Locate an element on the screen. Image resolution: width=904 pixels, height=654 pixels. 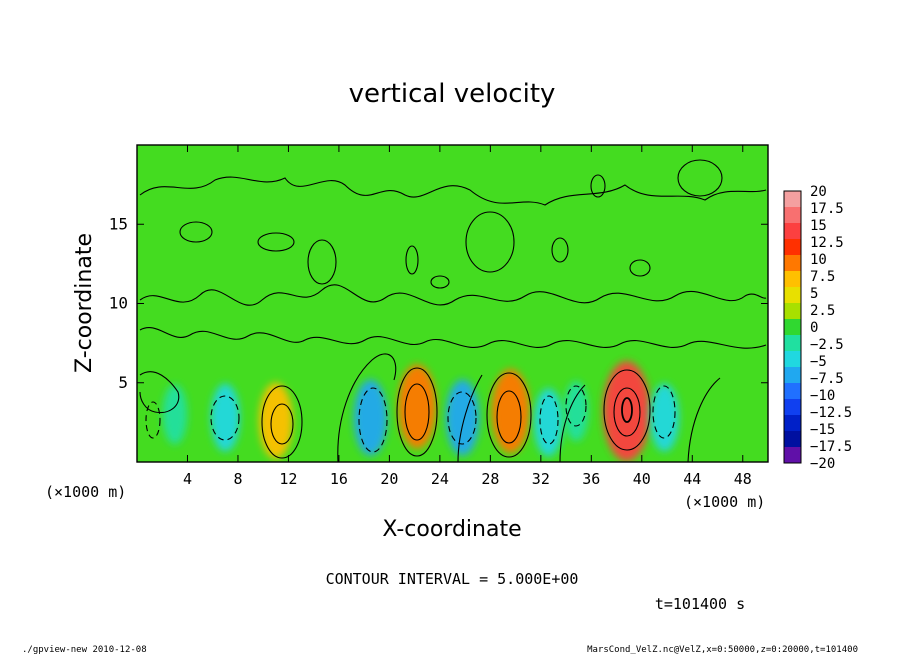
colorbar-label: −15 is located at coordinates (822, 430).